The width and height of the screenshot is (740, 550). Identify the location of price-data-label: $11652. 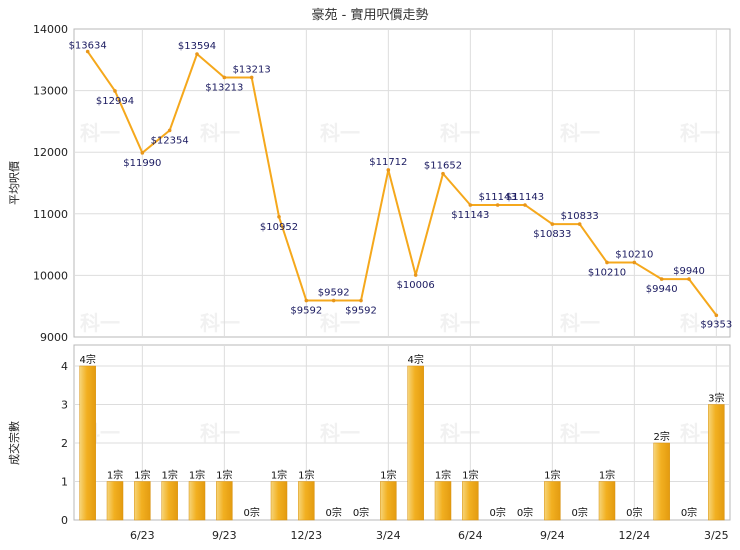
(443, 166).